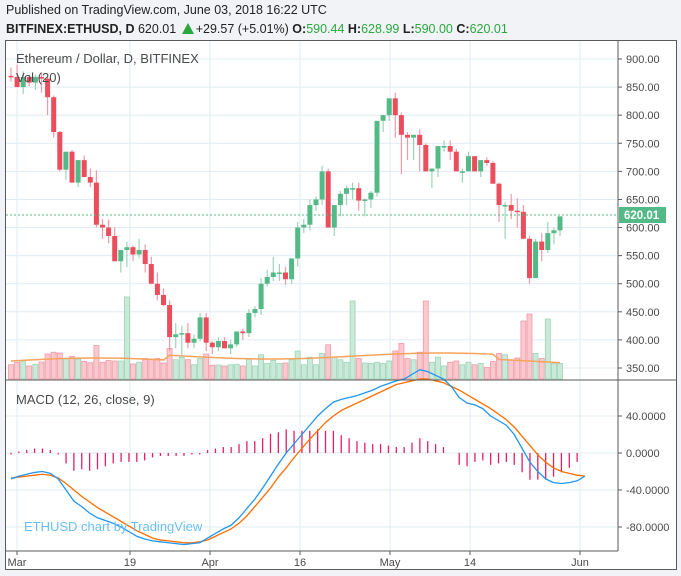  Describe the element at coordinates (643, 88) in the screenshot. I see `price-tick-label: 850.00` at that location.